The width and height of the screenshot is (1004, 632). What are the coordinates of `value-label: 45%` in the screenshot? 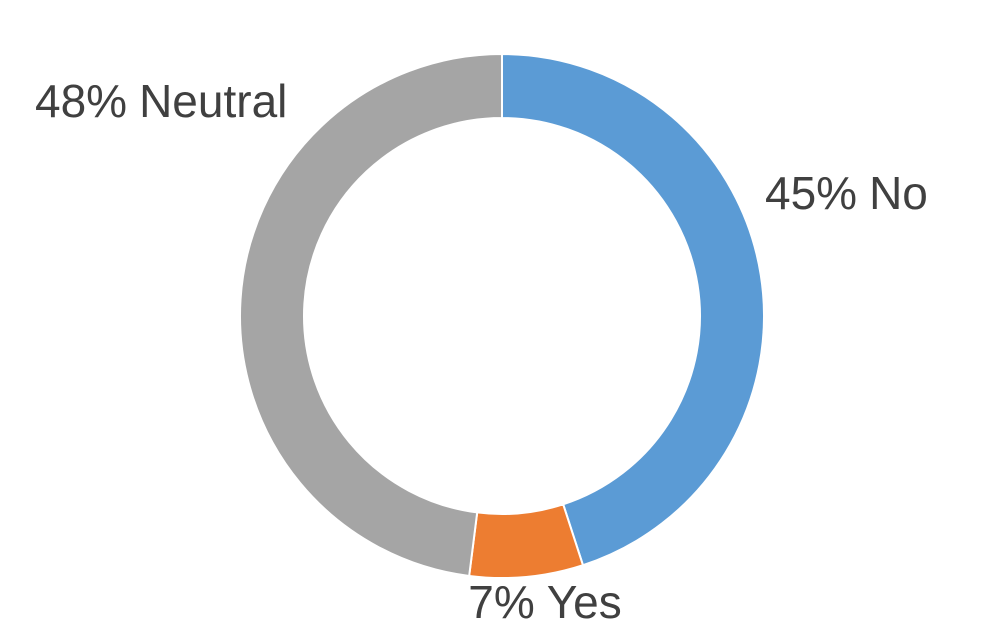 It's located at (811, 193).